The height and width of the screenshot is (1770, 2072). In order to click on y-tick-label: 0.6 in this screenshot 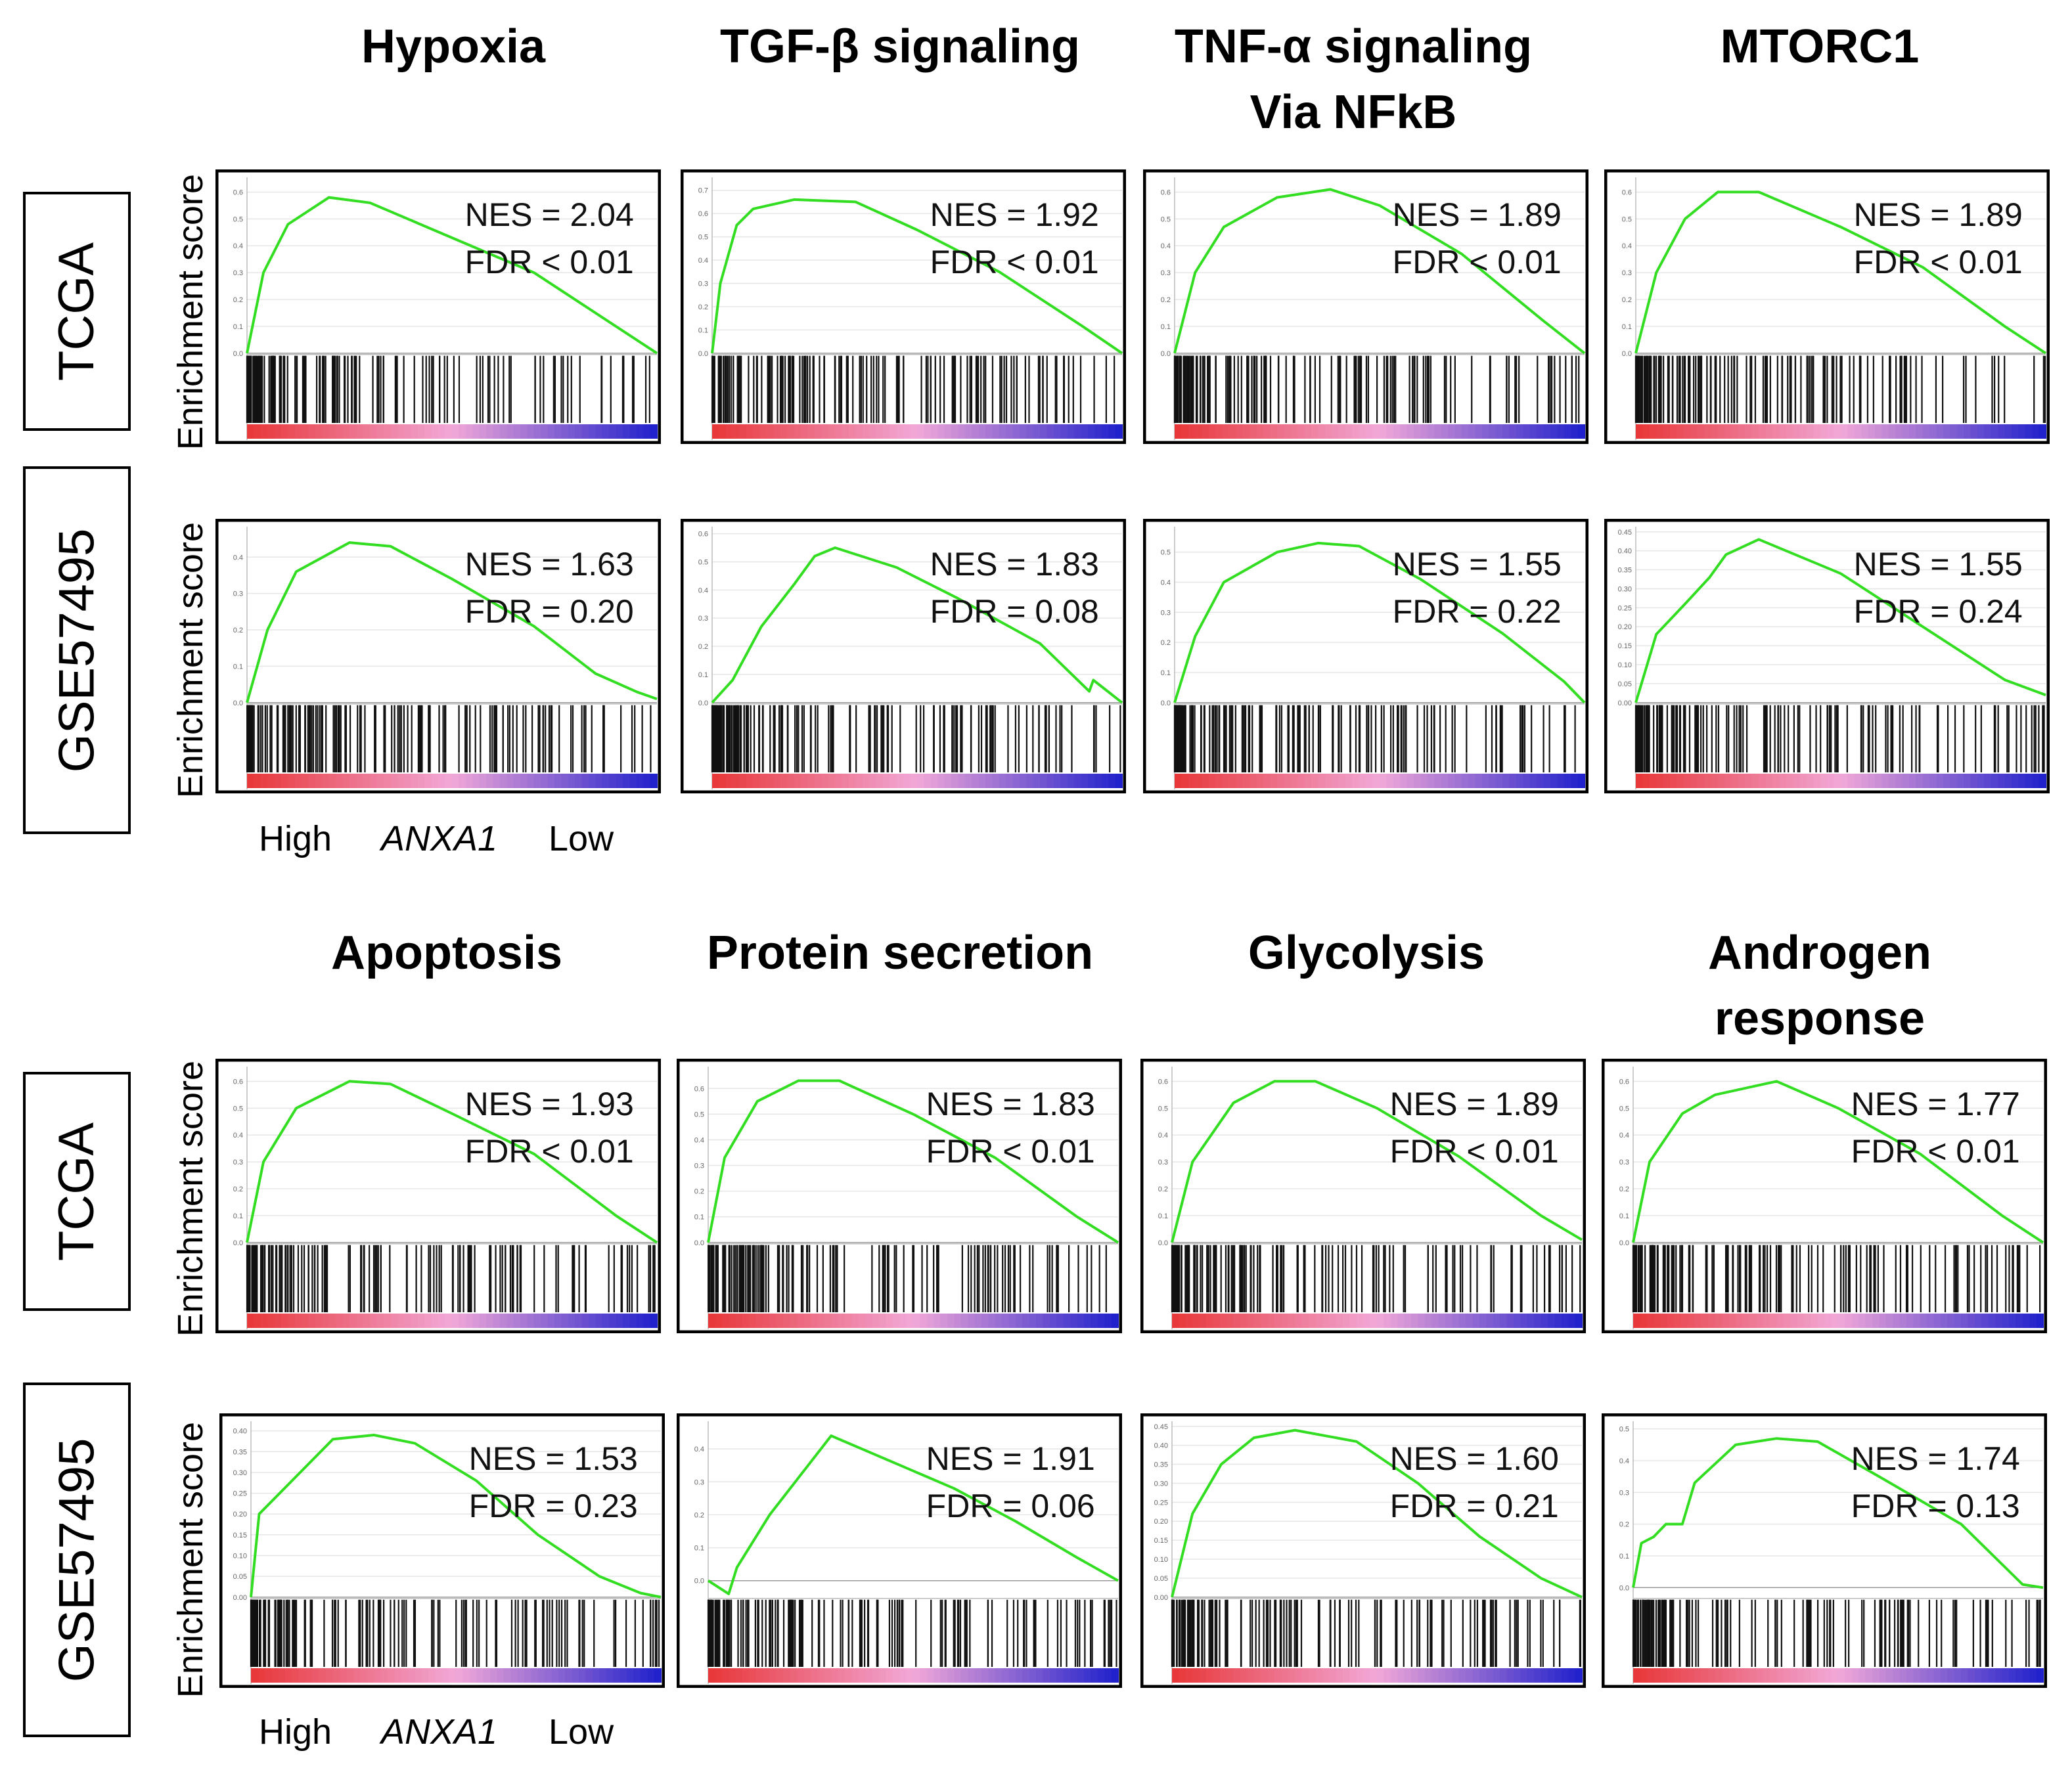, I will do `click(238, 192)`.